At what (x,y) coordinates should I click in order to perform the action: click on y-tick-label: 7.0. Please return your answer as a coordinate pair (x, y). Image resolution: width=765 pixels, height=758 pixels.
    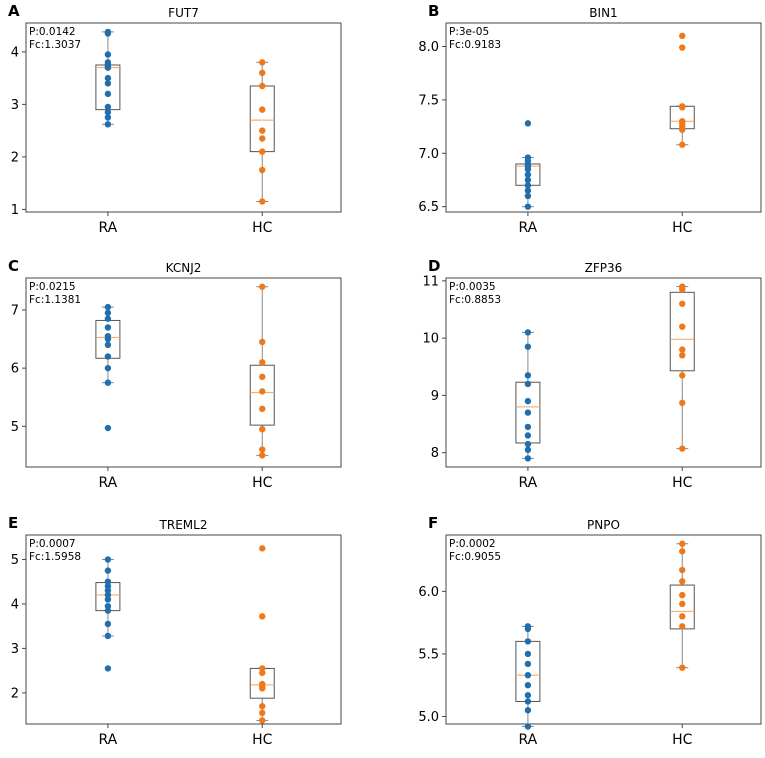
    Looking at the image, I should click on (428, 154).